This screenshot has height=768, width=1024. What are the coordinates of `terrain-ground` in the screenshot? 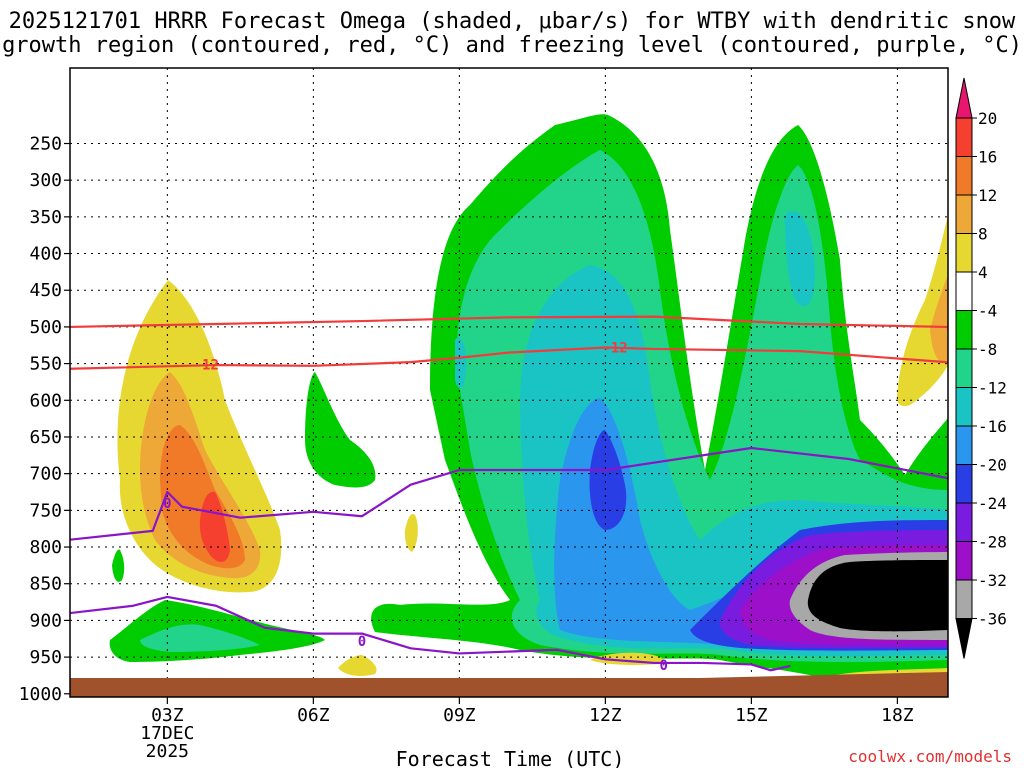 It's located at (509, 684).